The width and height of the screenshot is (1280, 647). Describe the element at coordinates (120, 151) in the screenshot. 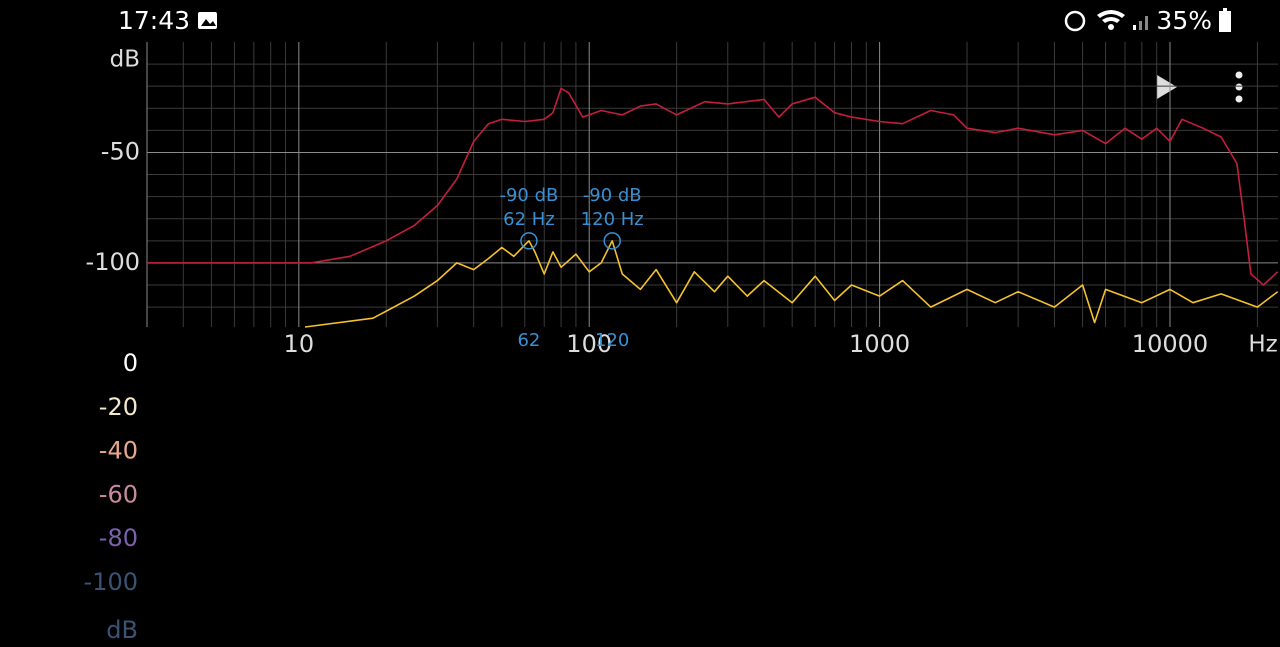

I see `y-tick-label: -50` at that location.